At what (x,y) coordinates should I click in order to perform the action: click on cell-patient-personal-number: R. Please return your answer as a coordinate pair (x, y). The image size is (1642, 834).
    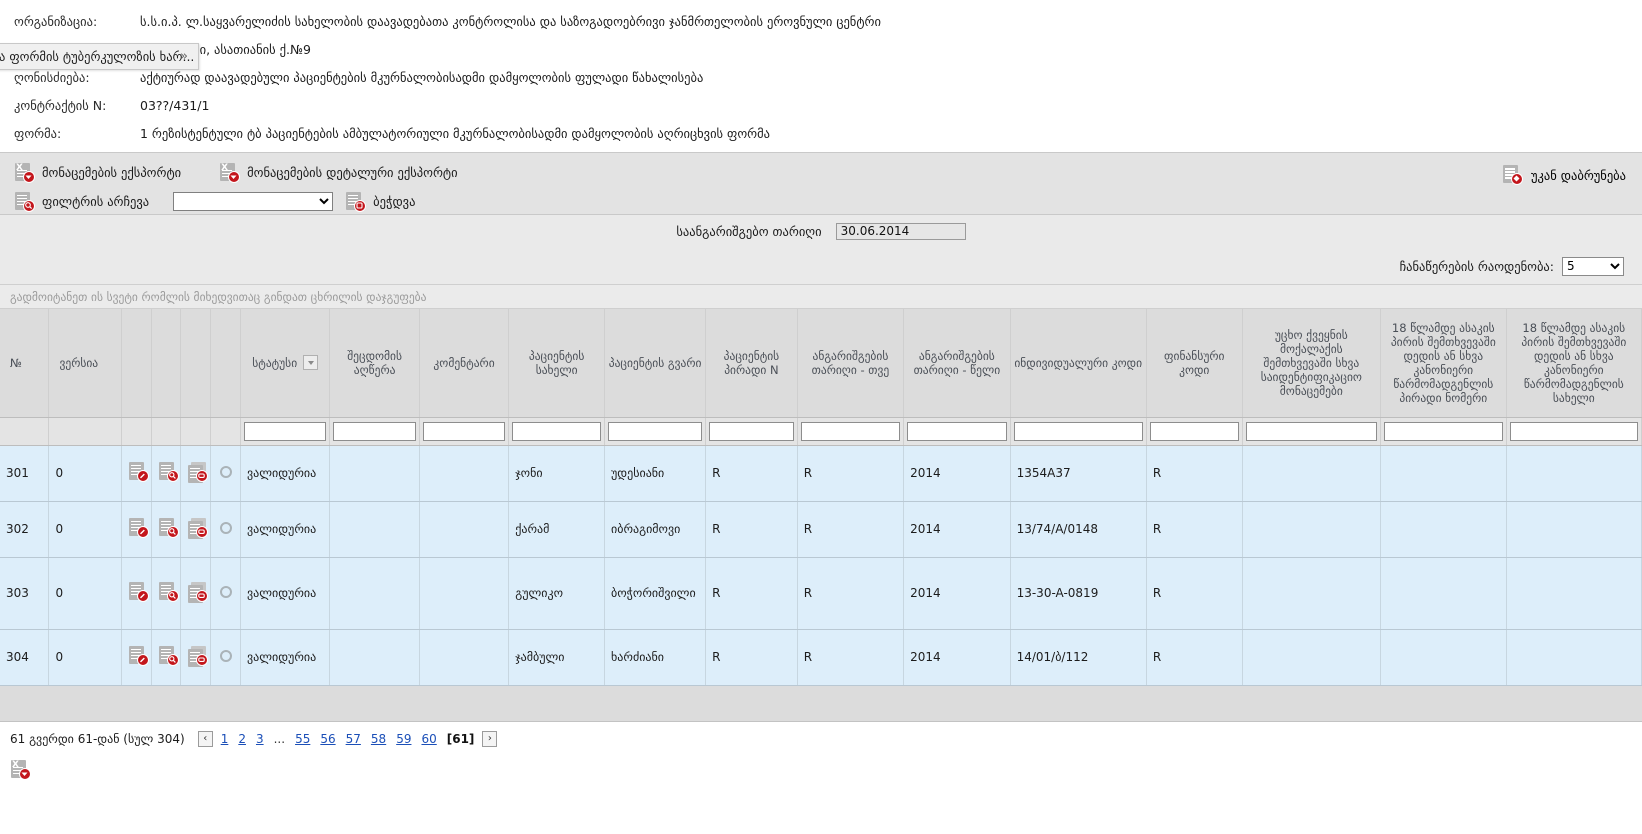
    Looking at the image, I should click on (751, 529).